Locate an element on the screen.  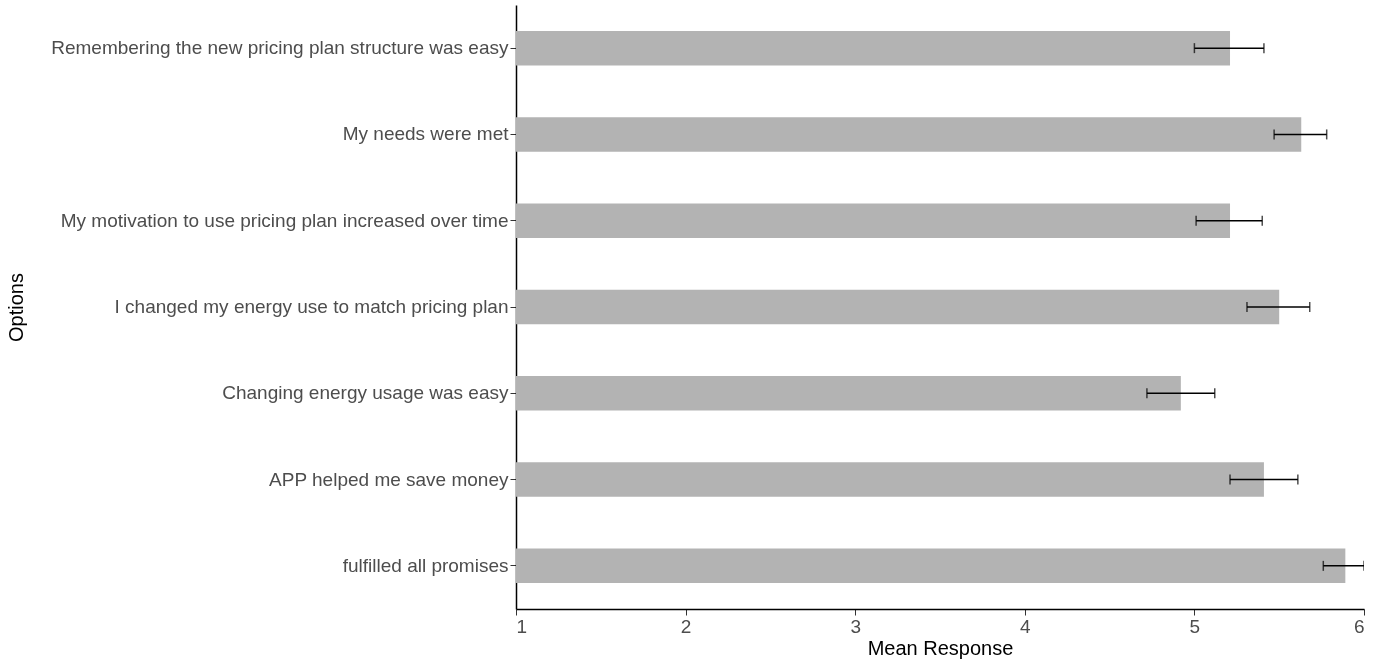
x-tick-label: 2 is located at coordinates (686, 626).